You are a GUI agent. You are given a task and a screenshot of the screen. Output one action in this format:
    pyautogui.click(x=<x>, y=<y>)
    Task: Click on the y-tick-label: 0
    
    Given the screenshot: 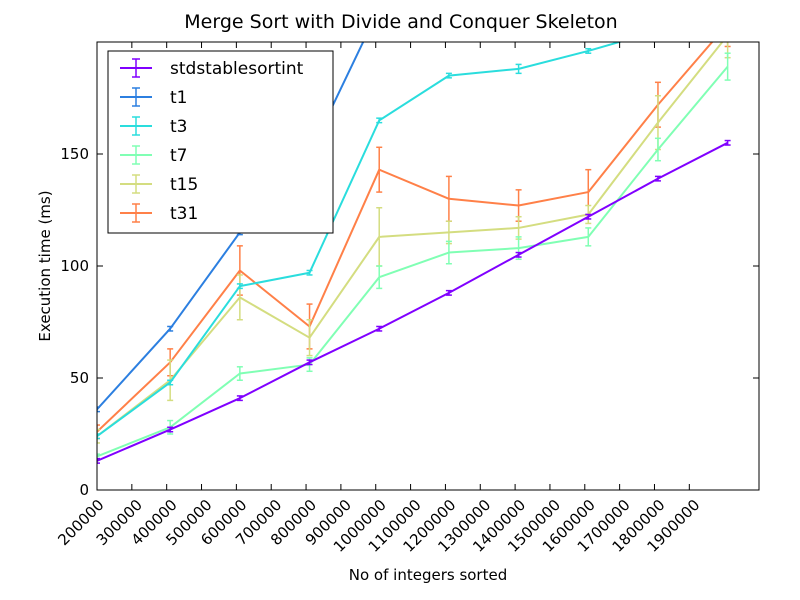 What is the action you would take?
    pyautogui.click(x=84, y=490)
    